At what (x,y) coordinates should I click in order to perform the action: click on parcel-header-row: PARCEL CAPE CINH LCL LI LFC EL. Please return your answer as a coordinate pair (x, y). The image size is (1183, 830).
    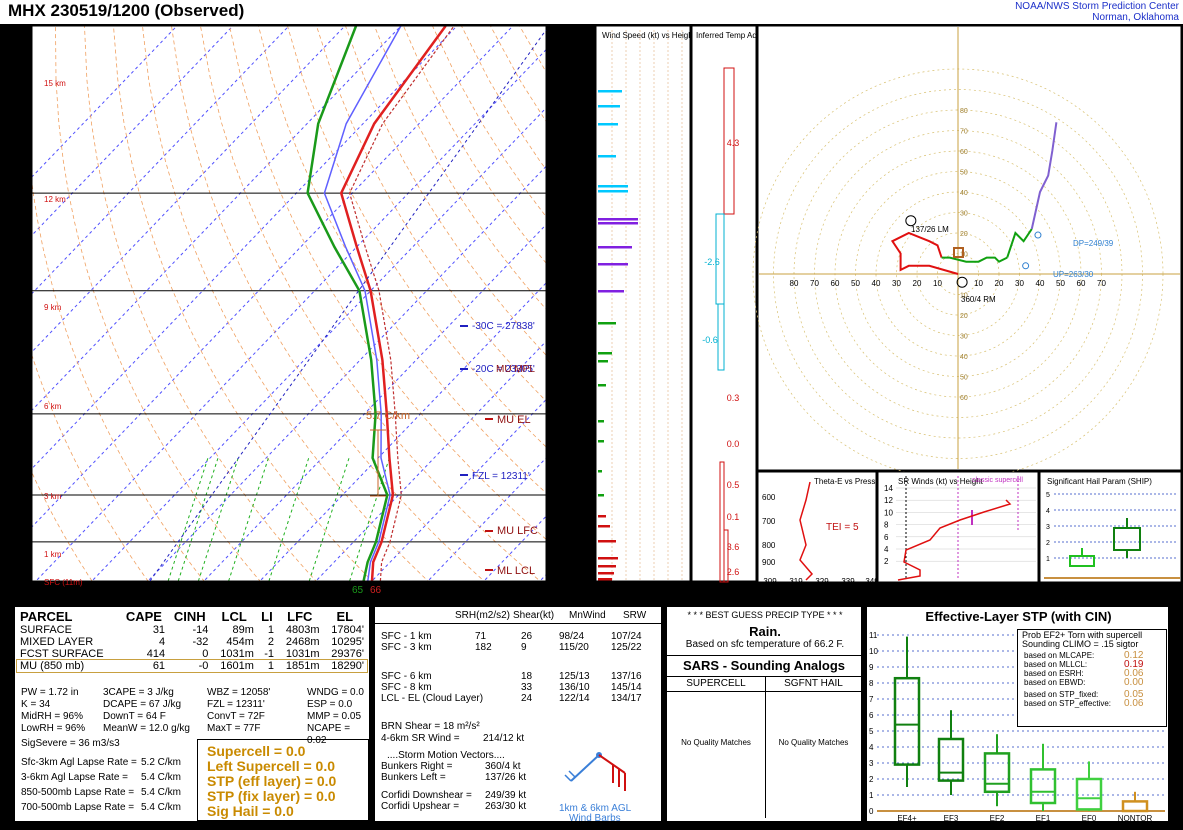
    Looking at the image, I should click on (192, 616).